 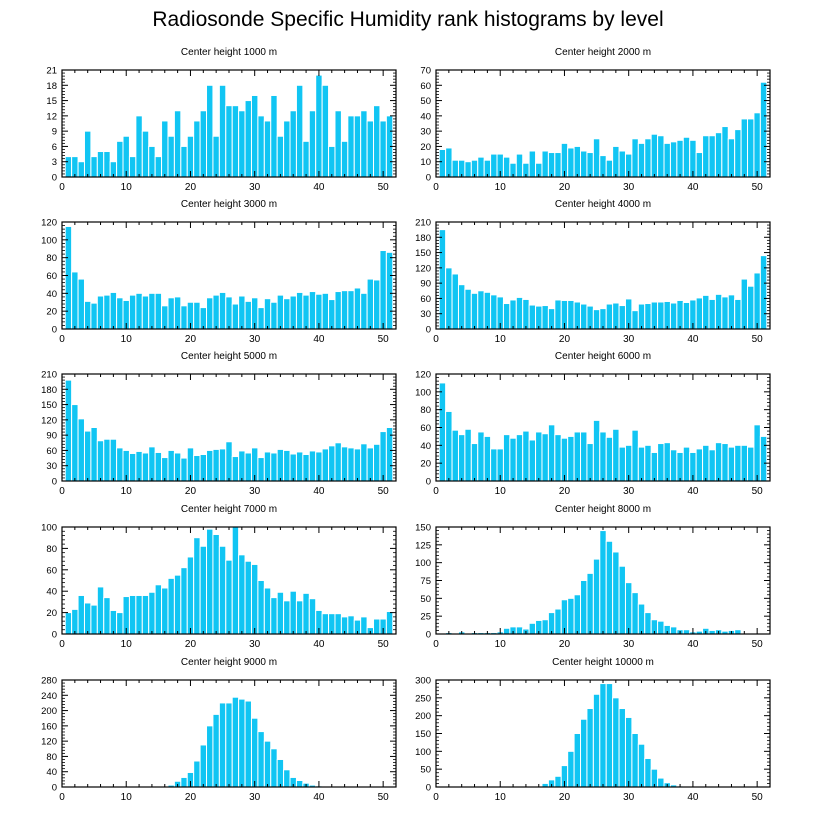 What do you see at coordinates (423, 698) in the screenshot?
I see `y-tick-label: 250` at bounding box center [423, 698].